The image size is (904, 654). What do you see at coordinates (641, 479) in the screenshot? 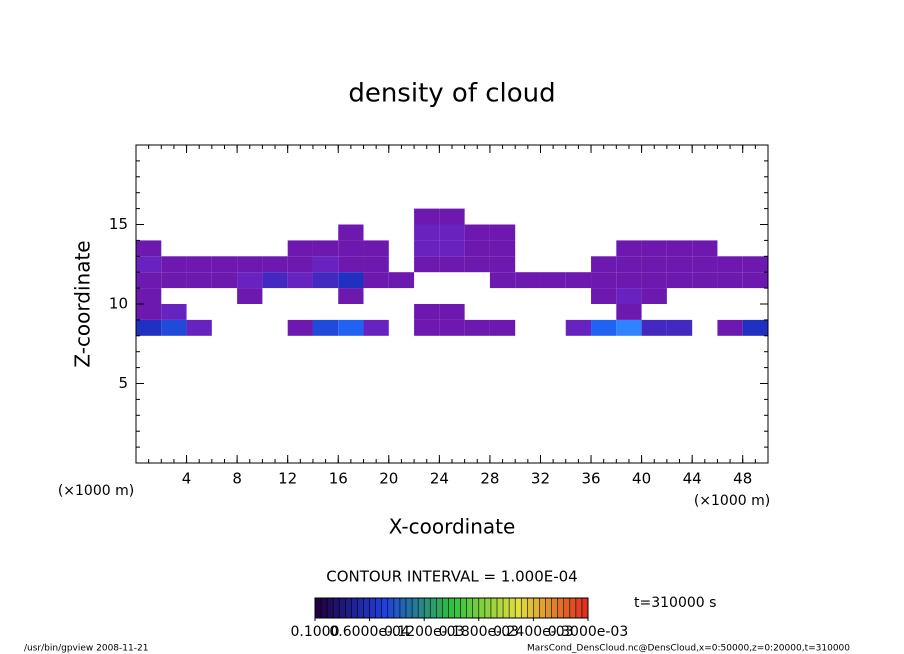
I see `x-tick-label: 40` at bounding box center [641, 479].